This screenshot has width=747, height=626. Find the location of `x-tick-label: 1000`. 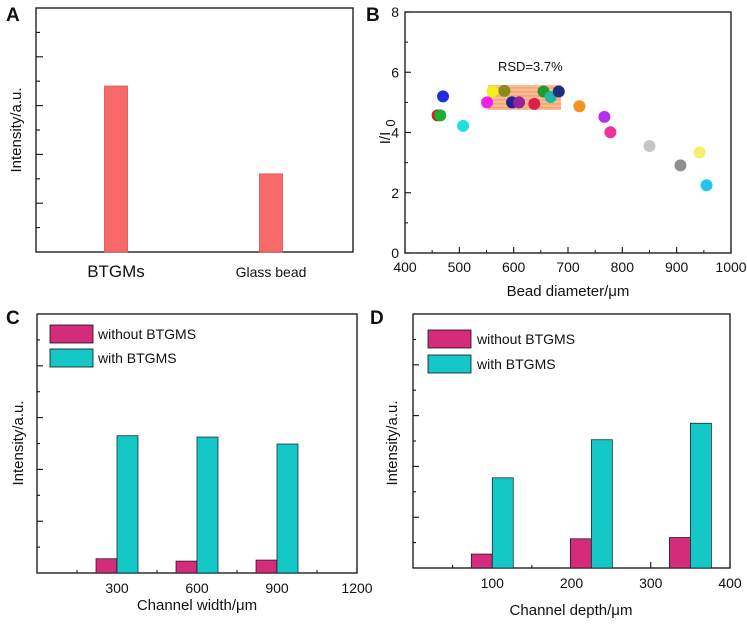

x-tick-label: 1000 is located at coordinates (730, 267).